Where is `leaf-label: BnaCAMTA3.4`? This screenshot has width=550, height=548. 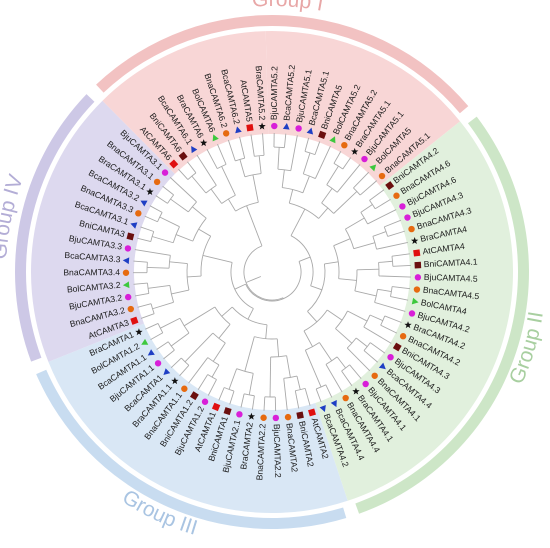
leaf-label: BnaCAMTA3.4 is located at coordinates (91, 272).